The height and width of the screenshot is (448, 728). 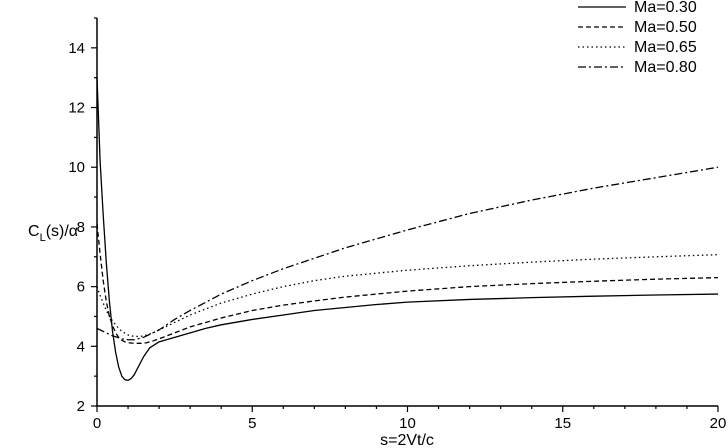 What do you see at coordinates (407, 440) in the screenshot?
I see `x-axis-label: s=2Vt/c` at bounding box center [407, 440].